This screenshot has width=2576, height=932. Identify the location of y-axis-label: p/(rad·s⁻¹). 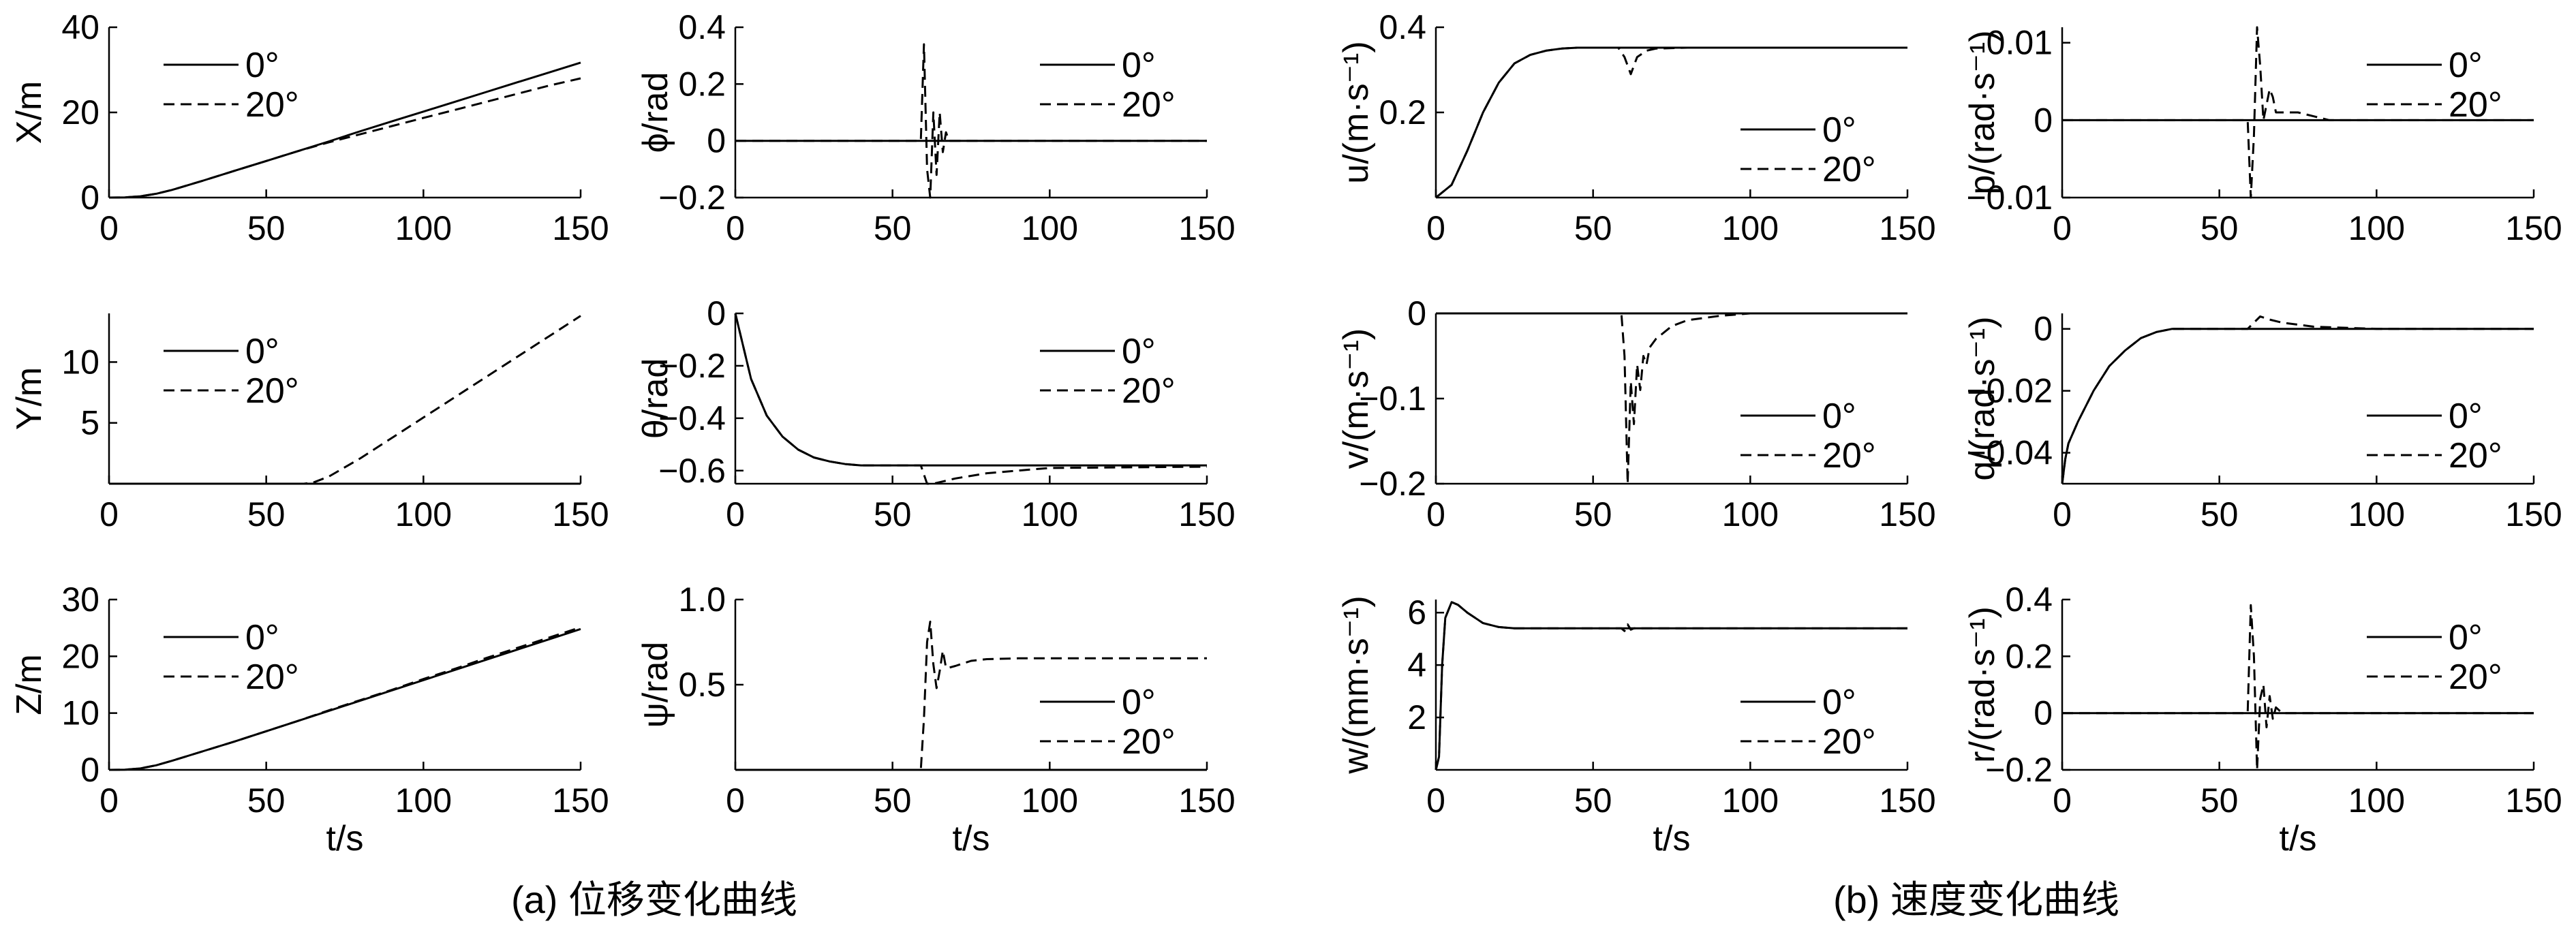
(1983, 112).